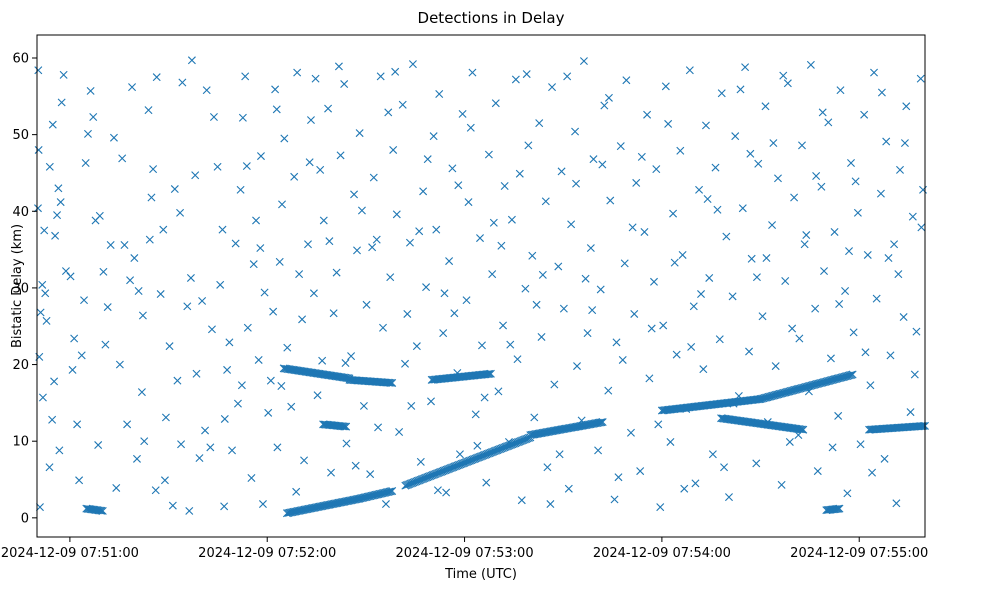 Image resolution: width=987 pixels, height=590 pixels. I want to click on y-tick-label: 20, so click(20, 365).